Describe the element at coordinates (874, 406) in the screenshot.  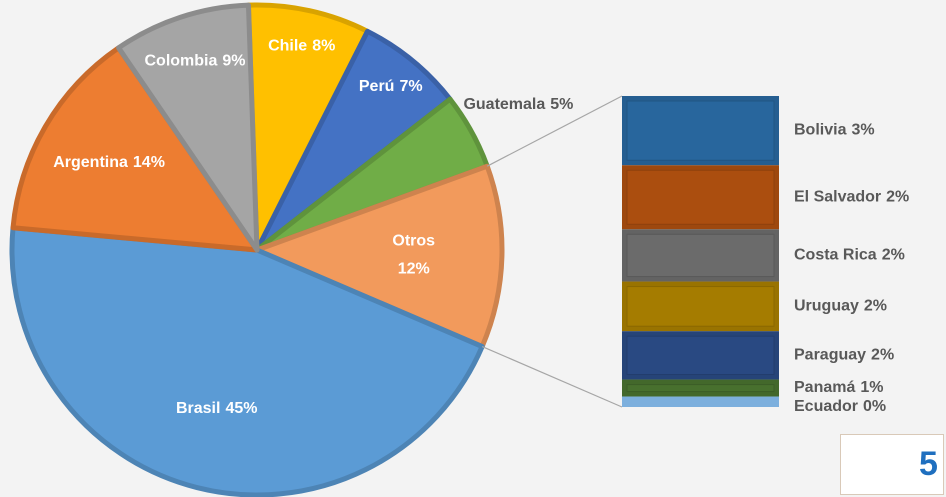
I see `bar-label-value: 0%` at that location.